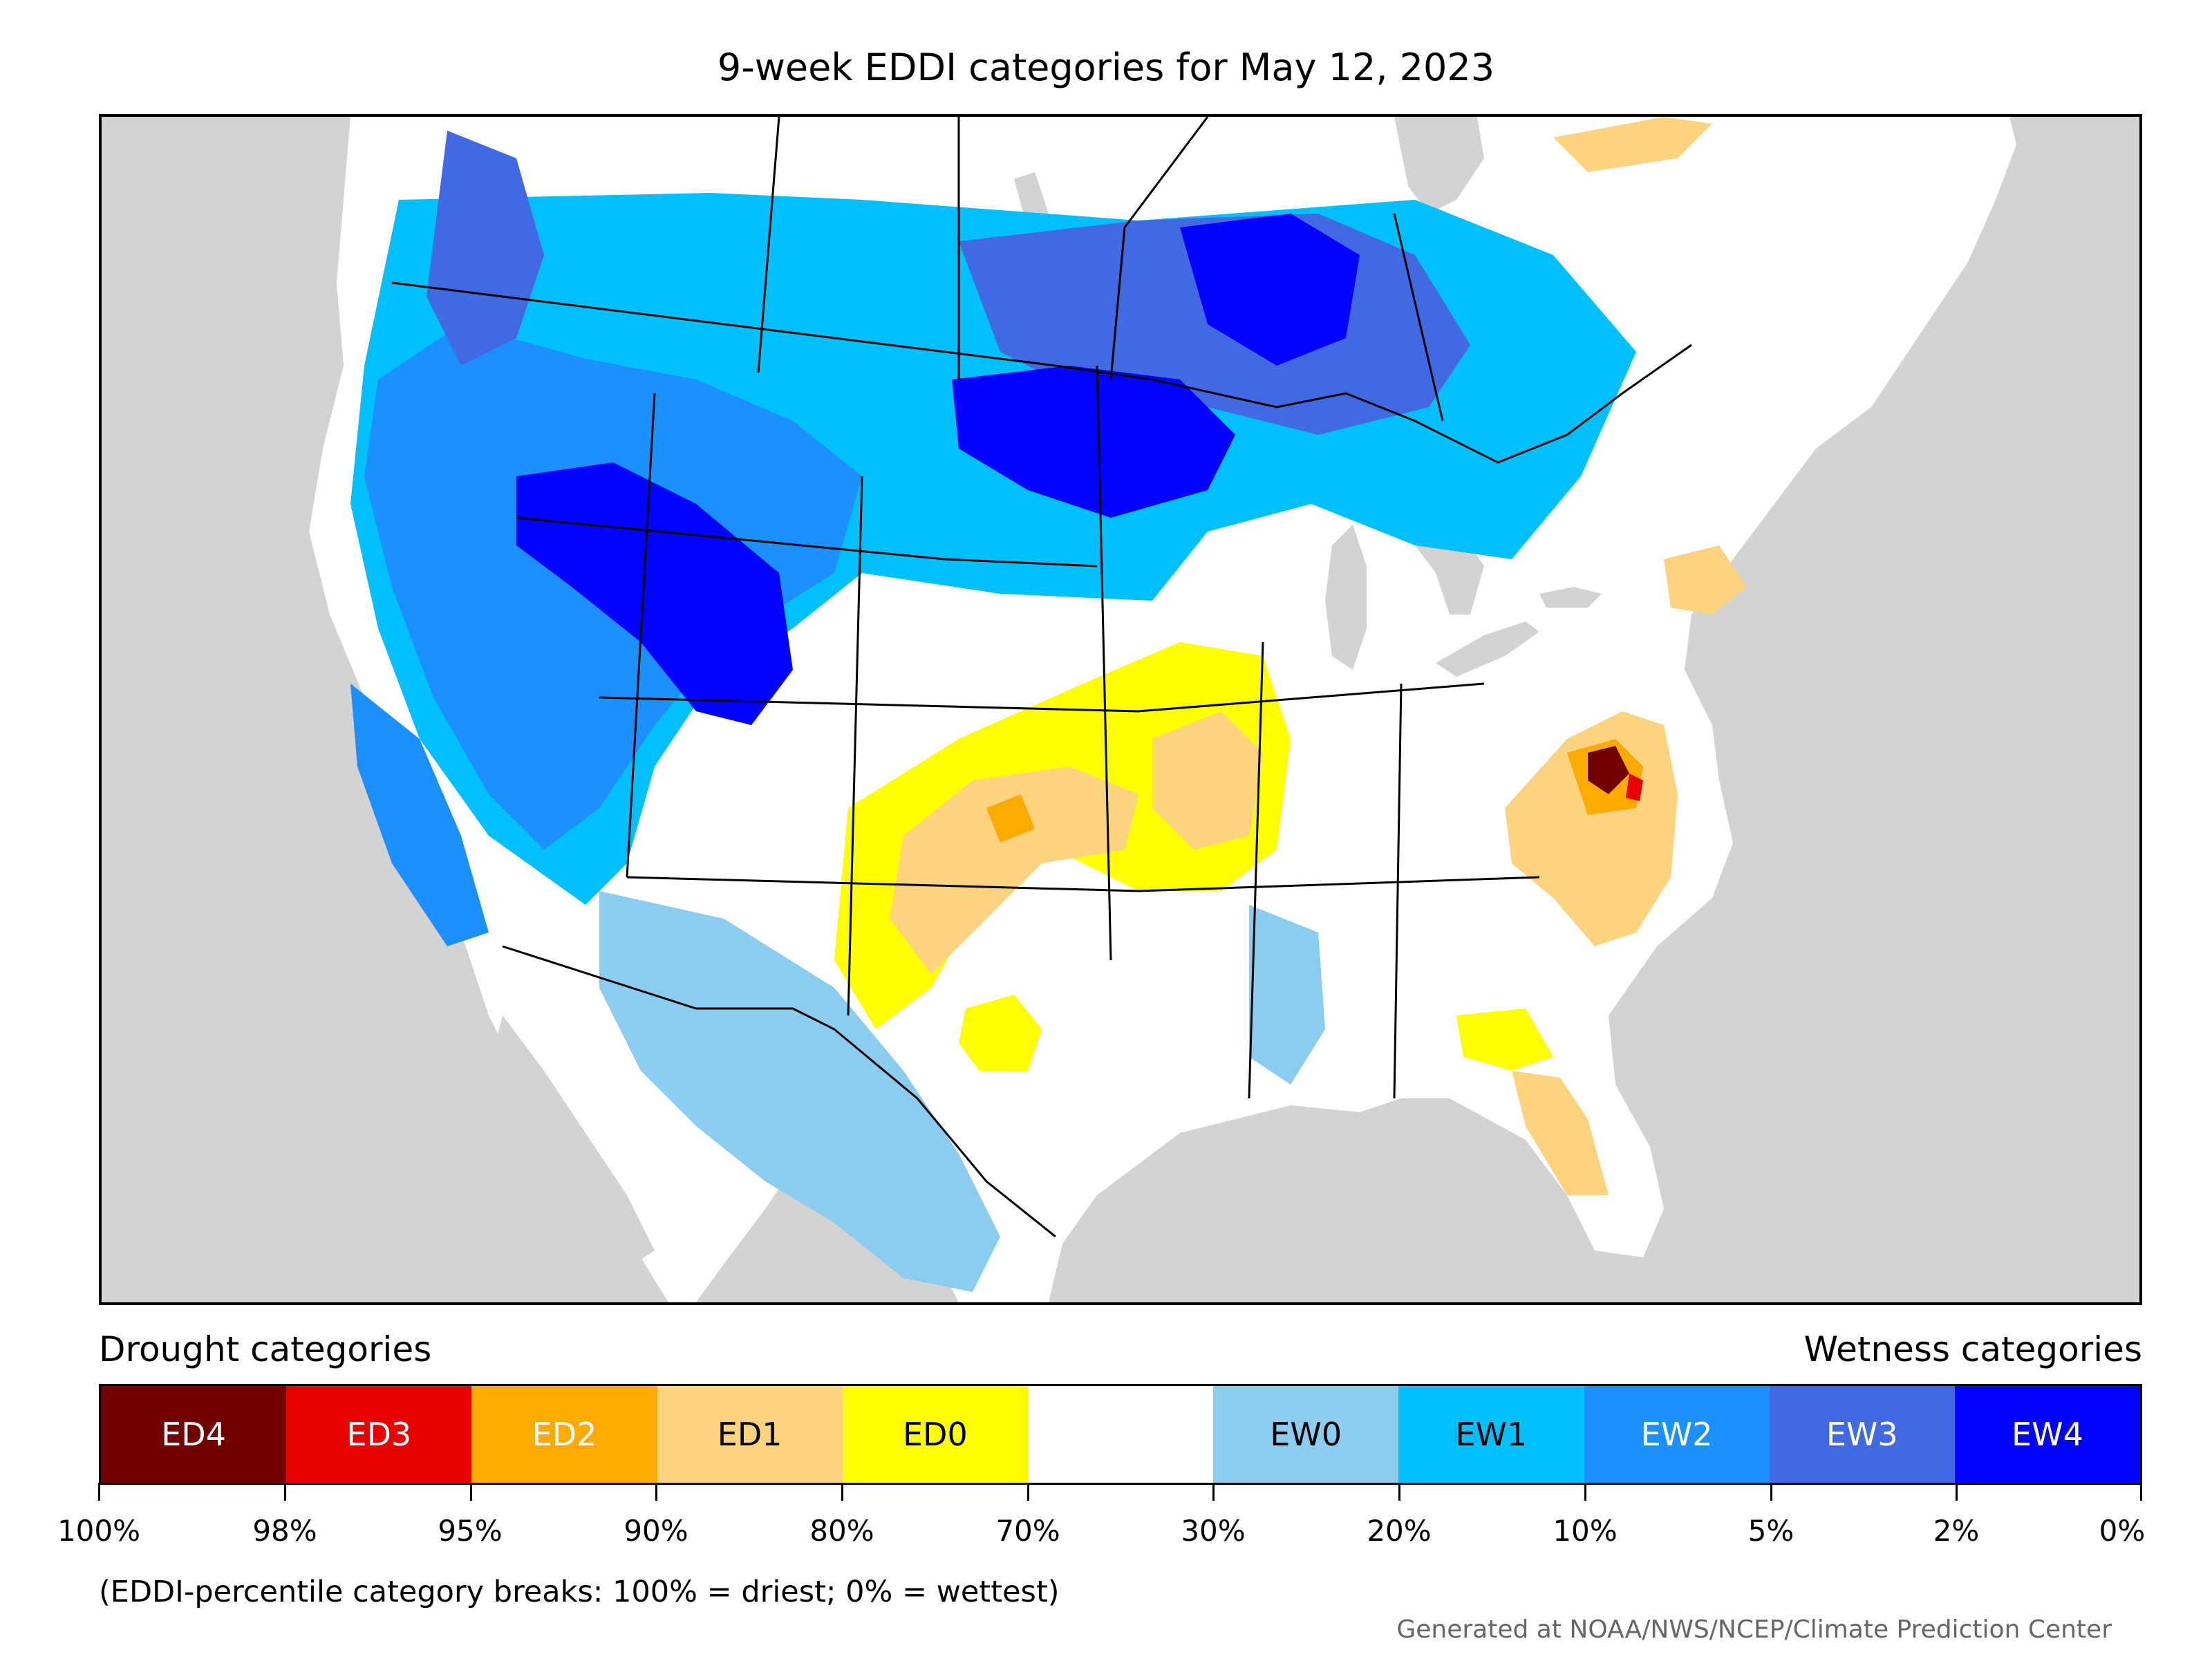 The height and width of the screenshot is (1659, 2212). Describe the element at coordinates (1705, 580) in the screenshot. I see `field-ed1-northeast` at that location.